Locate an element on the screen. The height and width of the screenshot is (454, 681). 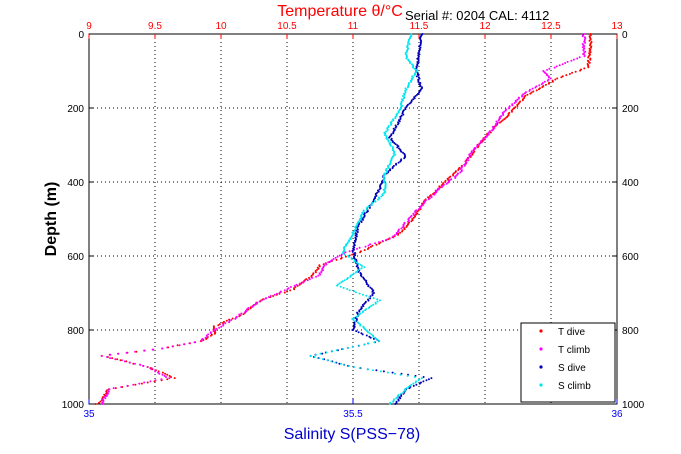
top-axis-tick-label: 10 is located at coordinates (221, 26).